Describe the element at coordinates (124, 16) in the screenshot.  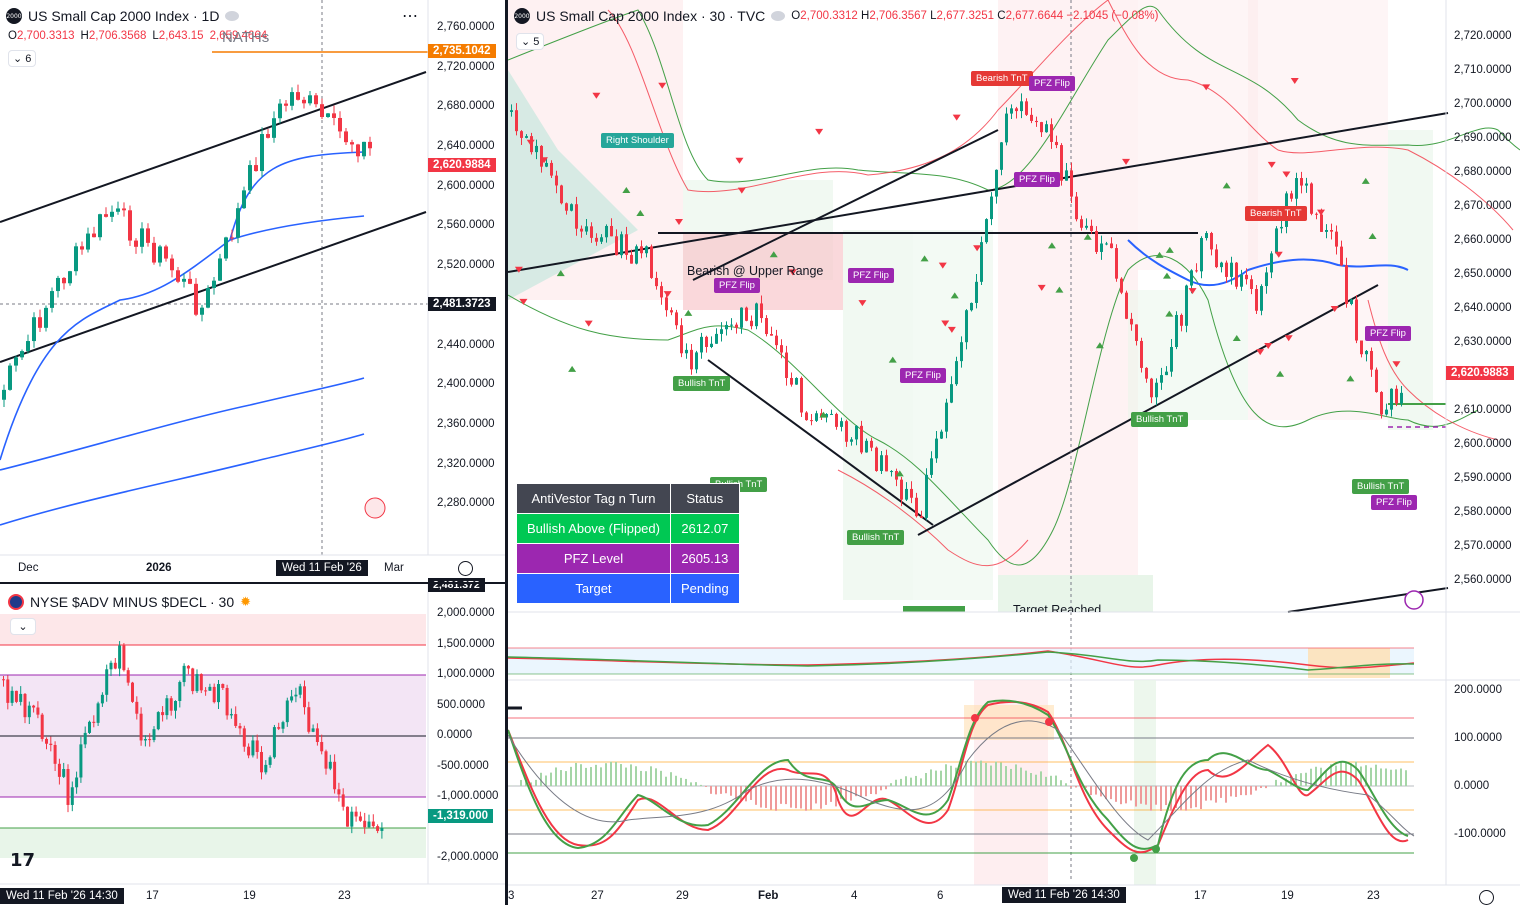
I see `left-top-title: US Small Cap 2000 Index · 1D` at that location.